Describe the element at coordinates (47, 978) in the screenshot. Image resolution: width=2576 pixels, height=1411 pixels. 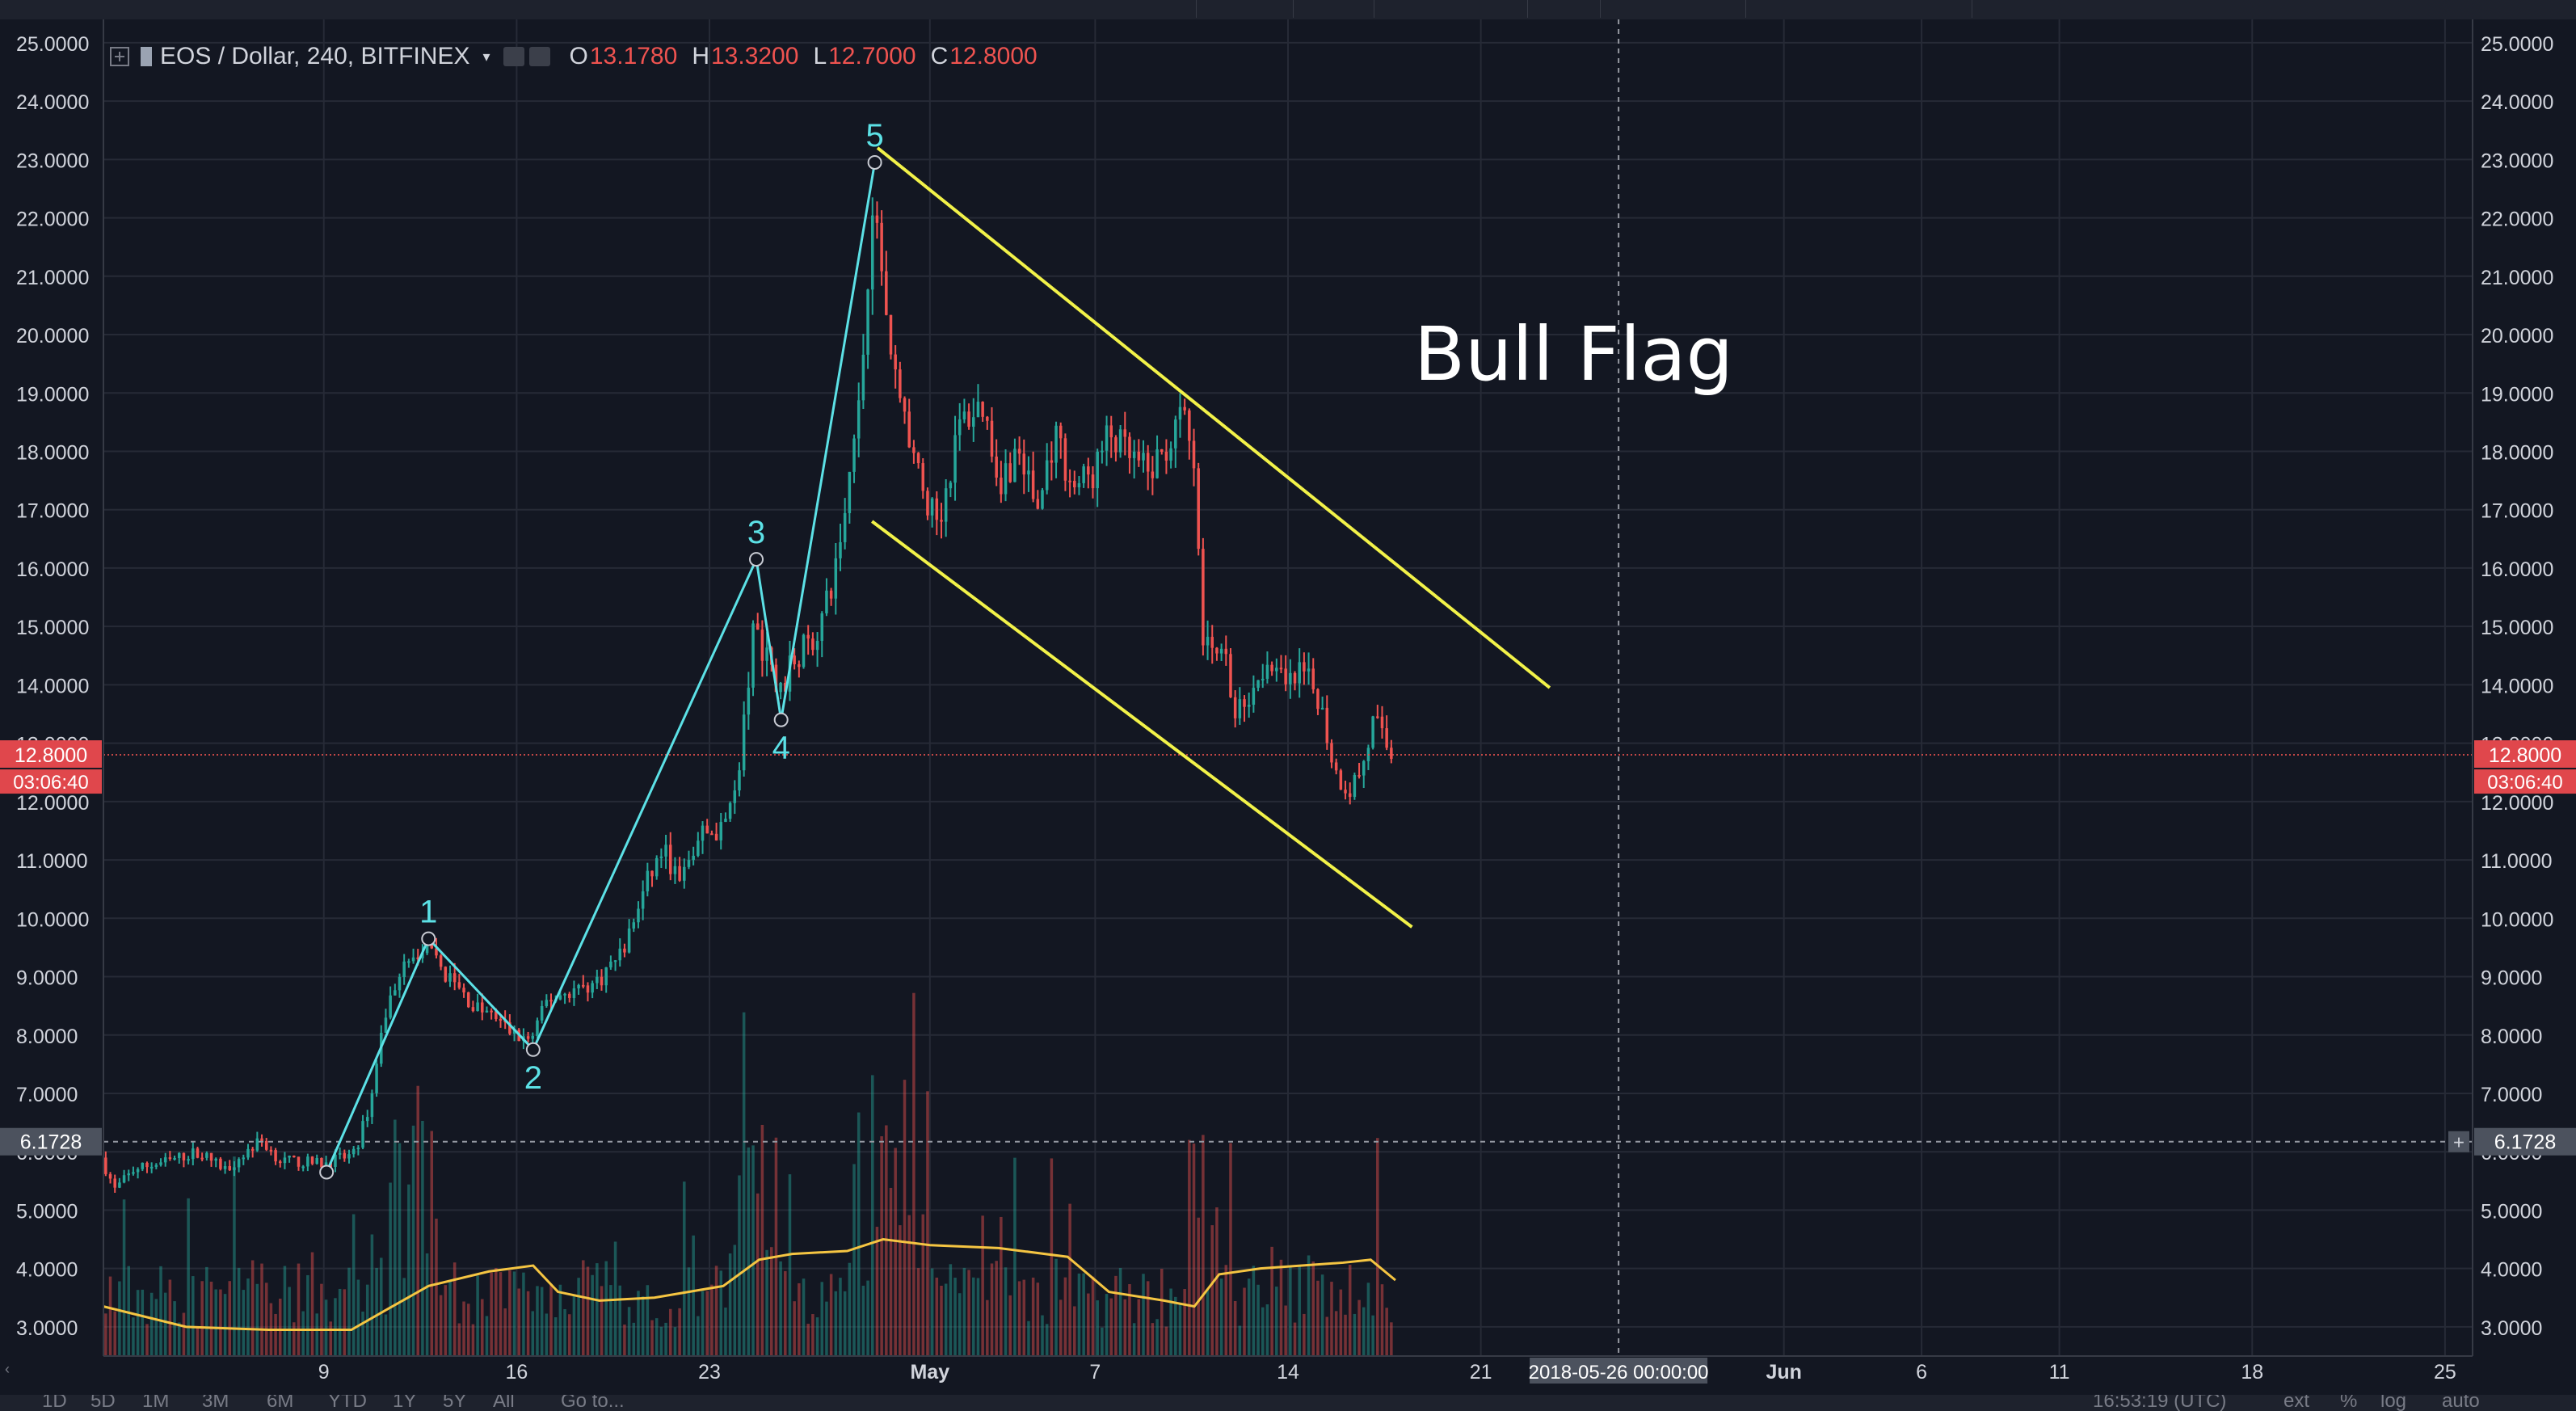
I see `y-tick-label-left: 9.0000` at that location.